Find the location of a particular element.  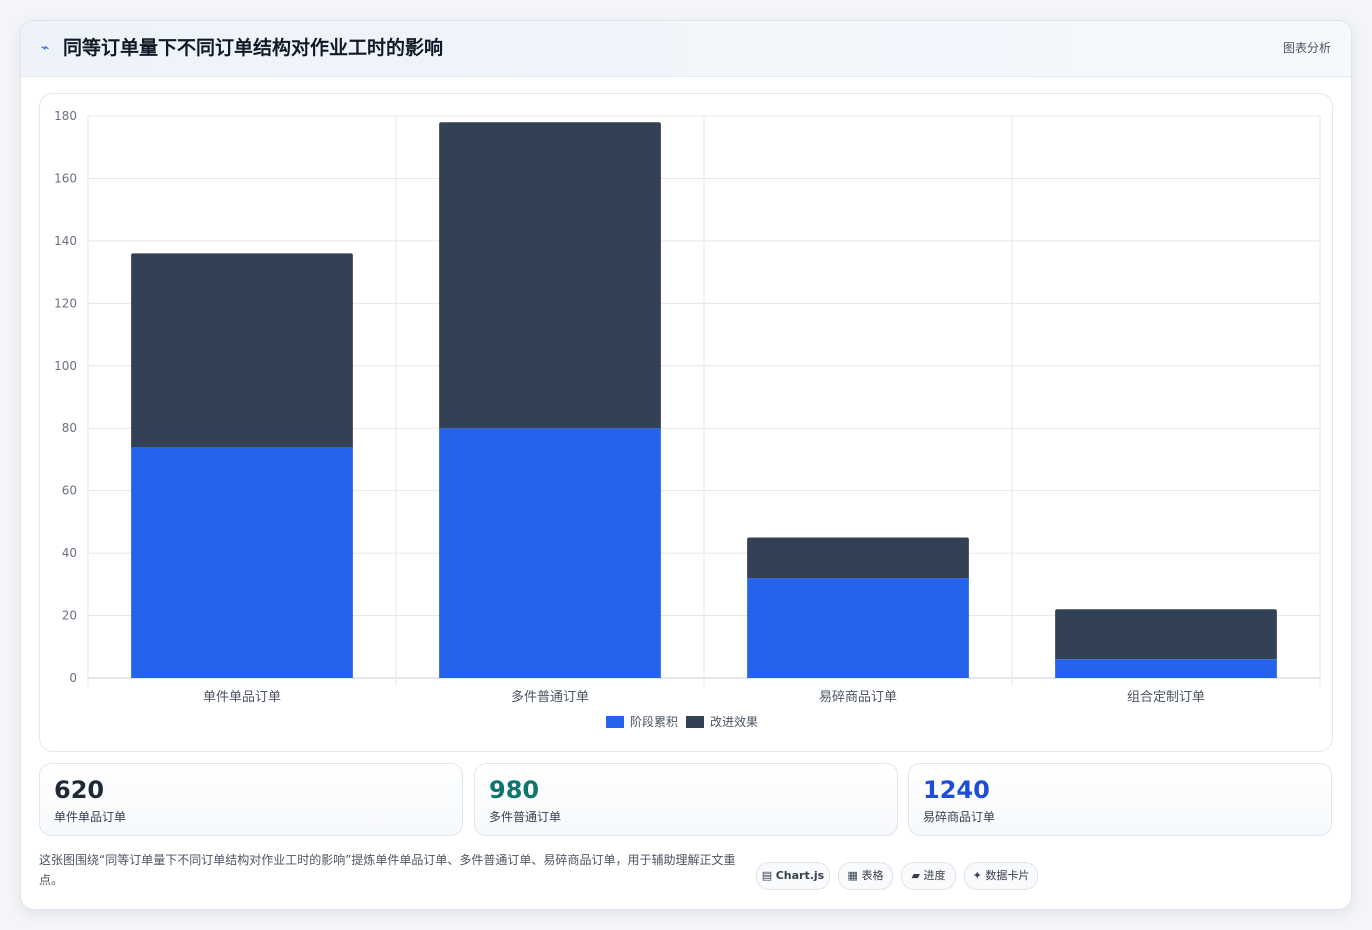

stat-value: 1240 is located at coordinates (956, 790).